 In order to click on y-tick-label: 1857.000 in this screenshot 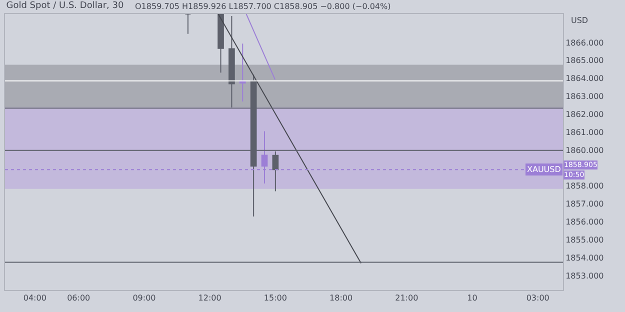, I will do `click(585, 204)`.